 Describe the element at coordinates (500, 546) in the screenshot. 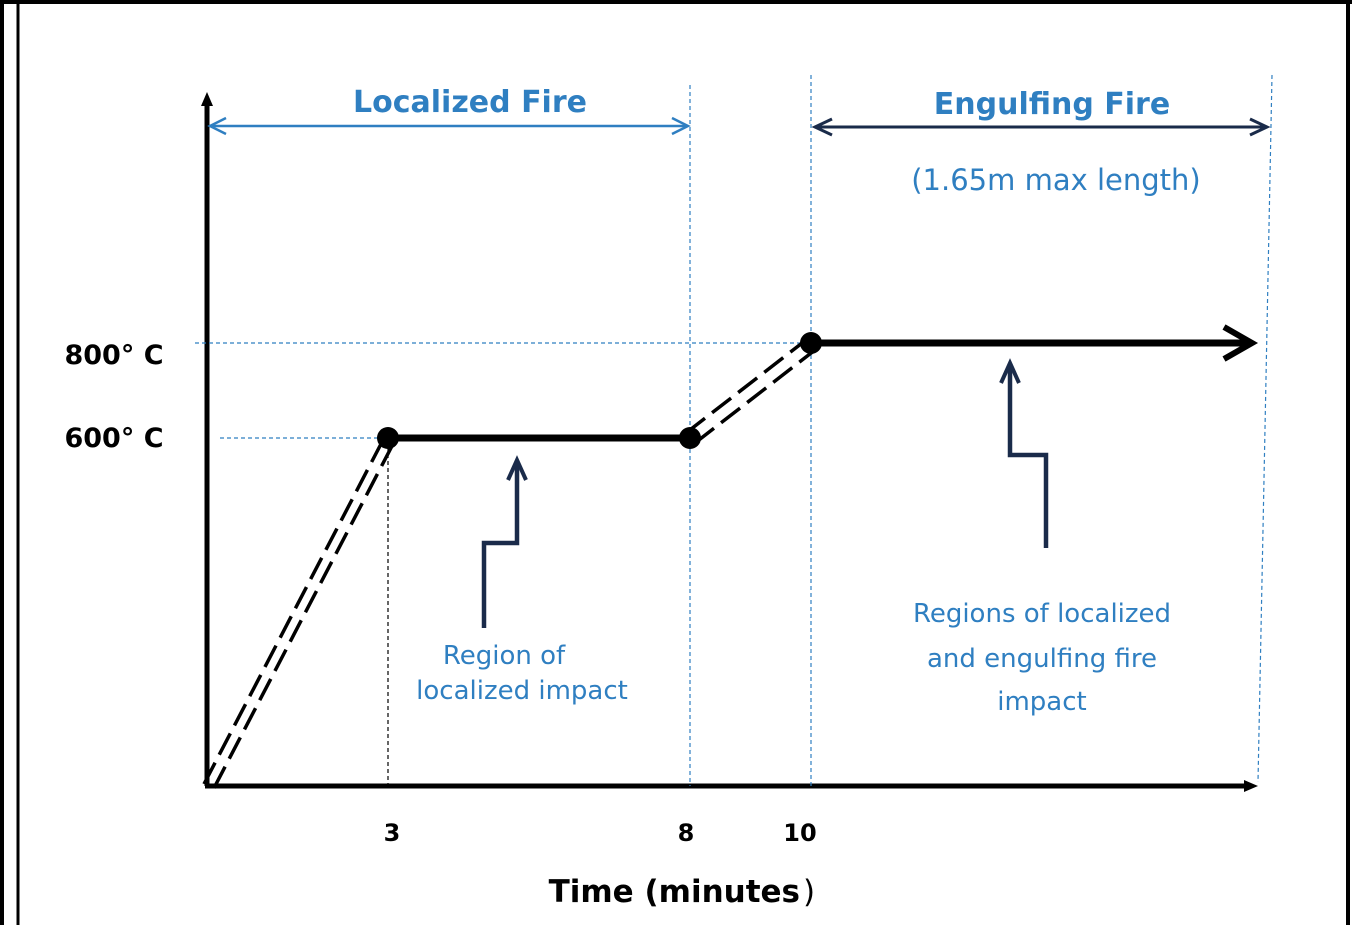

I see `localized-region-pointer` at that location.